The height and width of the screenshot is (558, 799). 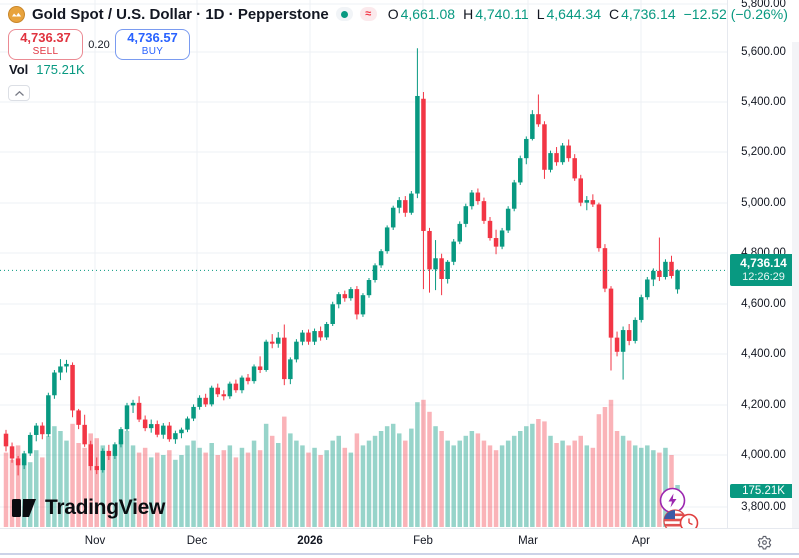 What do you see at coordinates (763, 405) in the screenshot?
I see `price-tick-label: 4,200.00` at bounding box center [763, 405].